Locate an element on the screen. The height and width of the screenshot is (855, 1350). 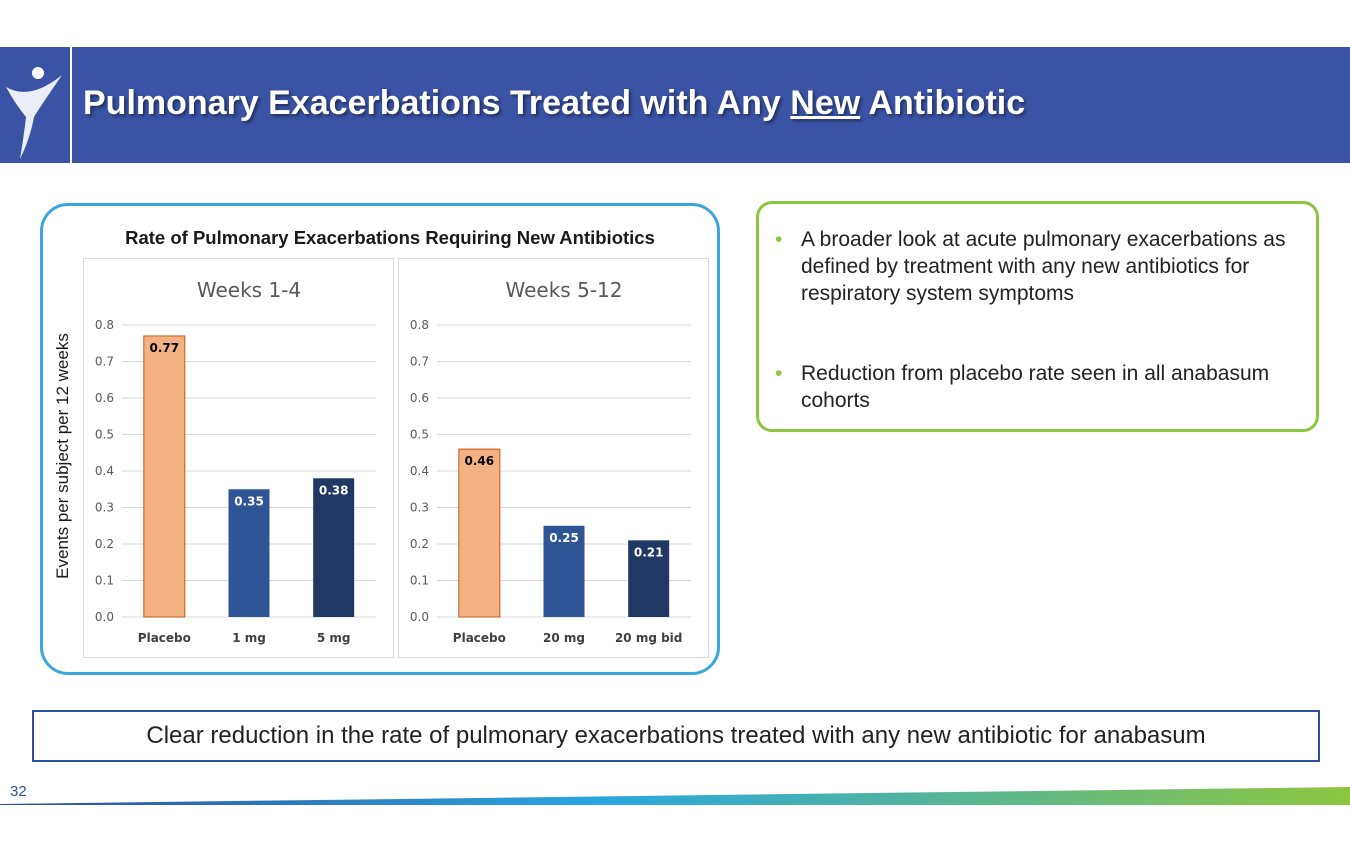
data-label: 0.77 is located at coordinates (165, 348).